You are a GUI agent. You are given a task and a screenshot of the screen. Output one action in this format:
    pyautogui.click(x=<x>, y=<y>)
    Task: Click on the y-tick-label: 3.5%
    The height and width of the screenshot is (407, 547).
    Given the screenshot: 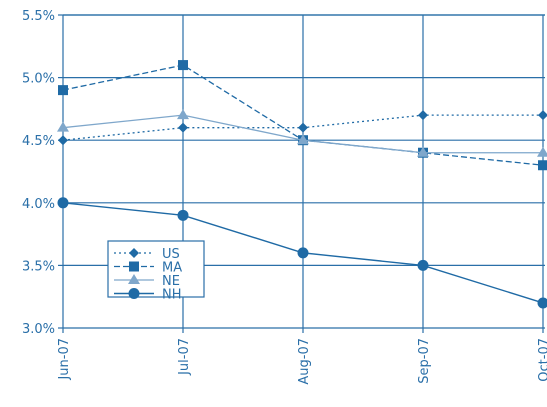 What is the action you would take?
    pyautogui.click(x=38, y=266)
    